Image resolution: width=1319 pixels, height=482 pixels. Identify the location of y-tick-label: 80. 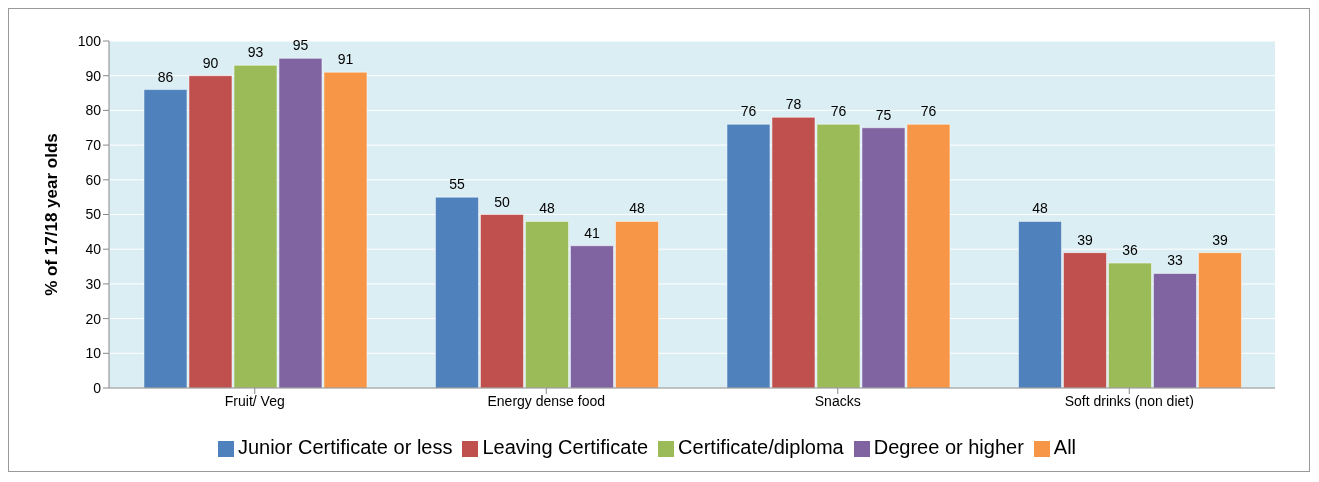
(93, 110).